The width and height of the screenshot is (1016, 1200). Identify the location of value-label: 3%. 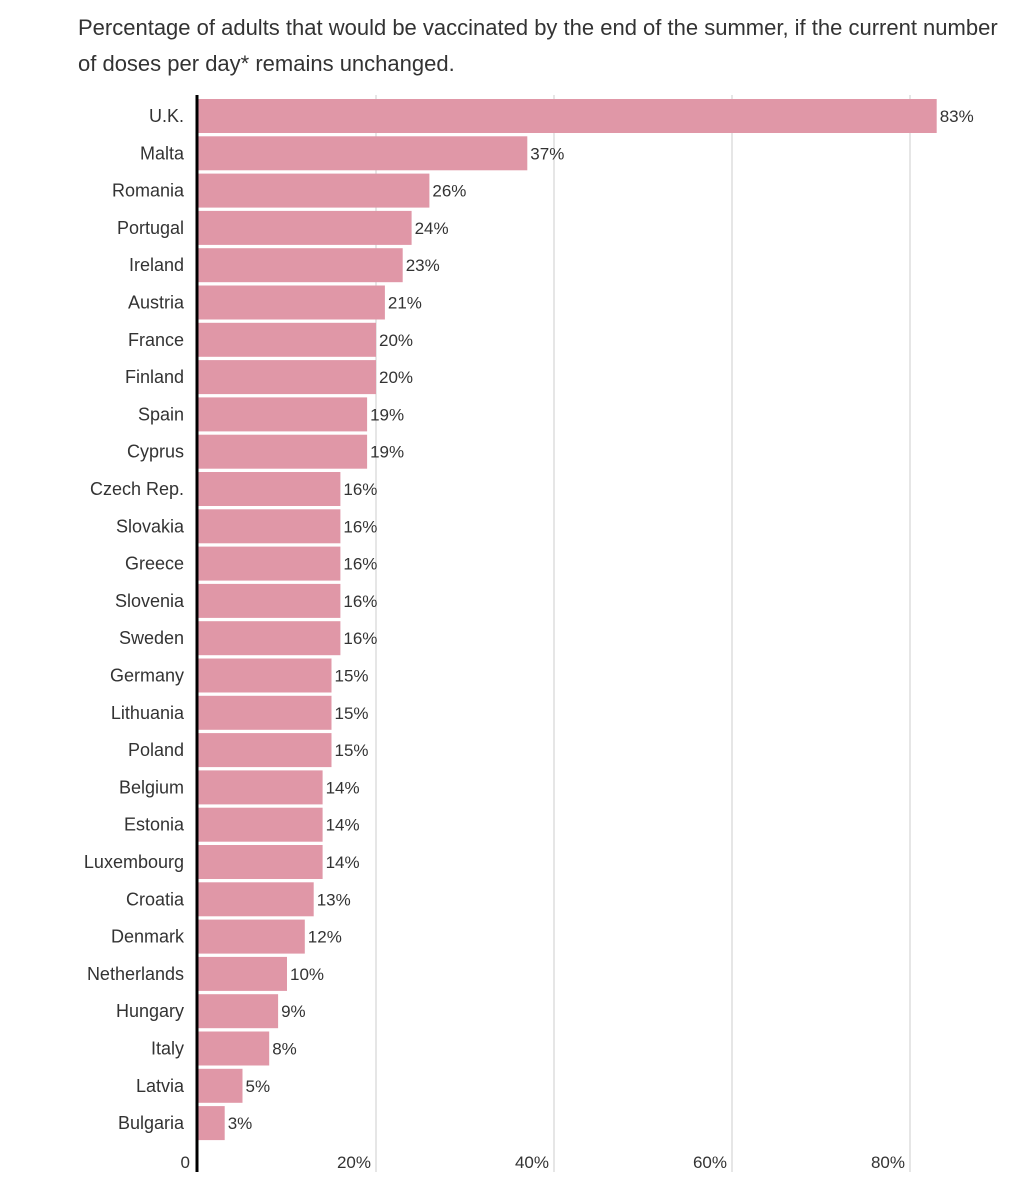
(240, 1123).